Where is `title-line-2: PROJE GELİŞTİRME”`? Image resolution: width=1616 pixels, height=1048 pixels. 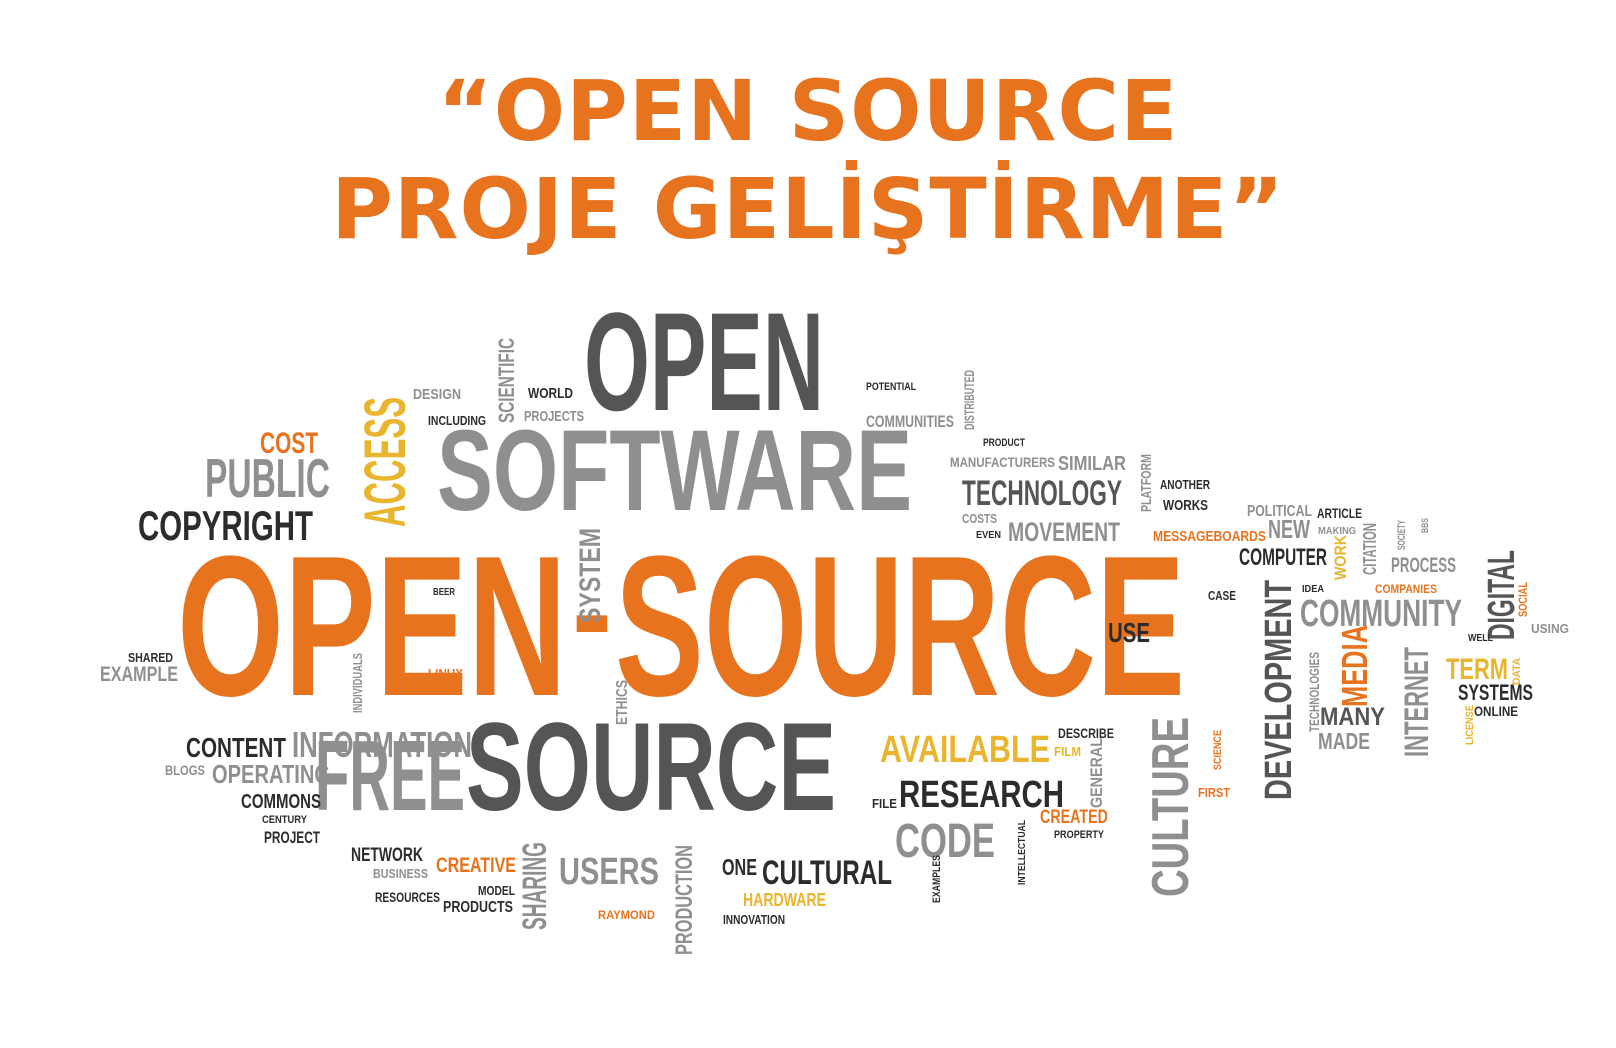 title-line-2: PROJE GELİŞTİRME” is located at coordinates (808, 209).